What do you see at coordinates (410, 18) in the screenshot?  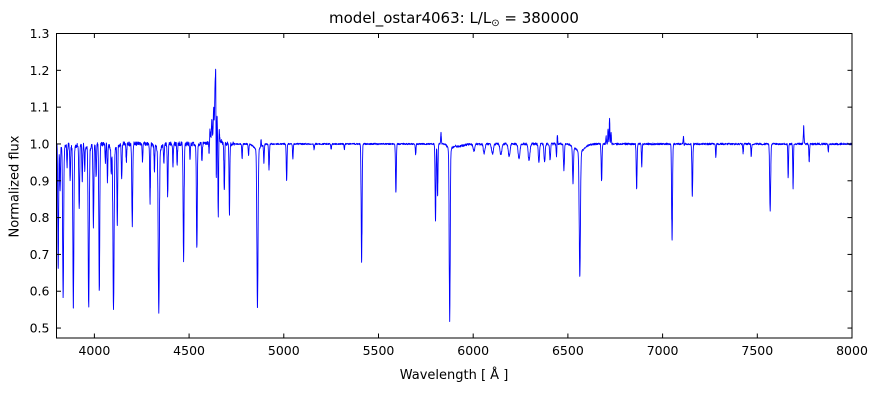 I see `plot-title-text: model_ostar4063: L/L` at bounding box center [410, 18].